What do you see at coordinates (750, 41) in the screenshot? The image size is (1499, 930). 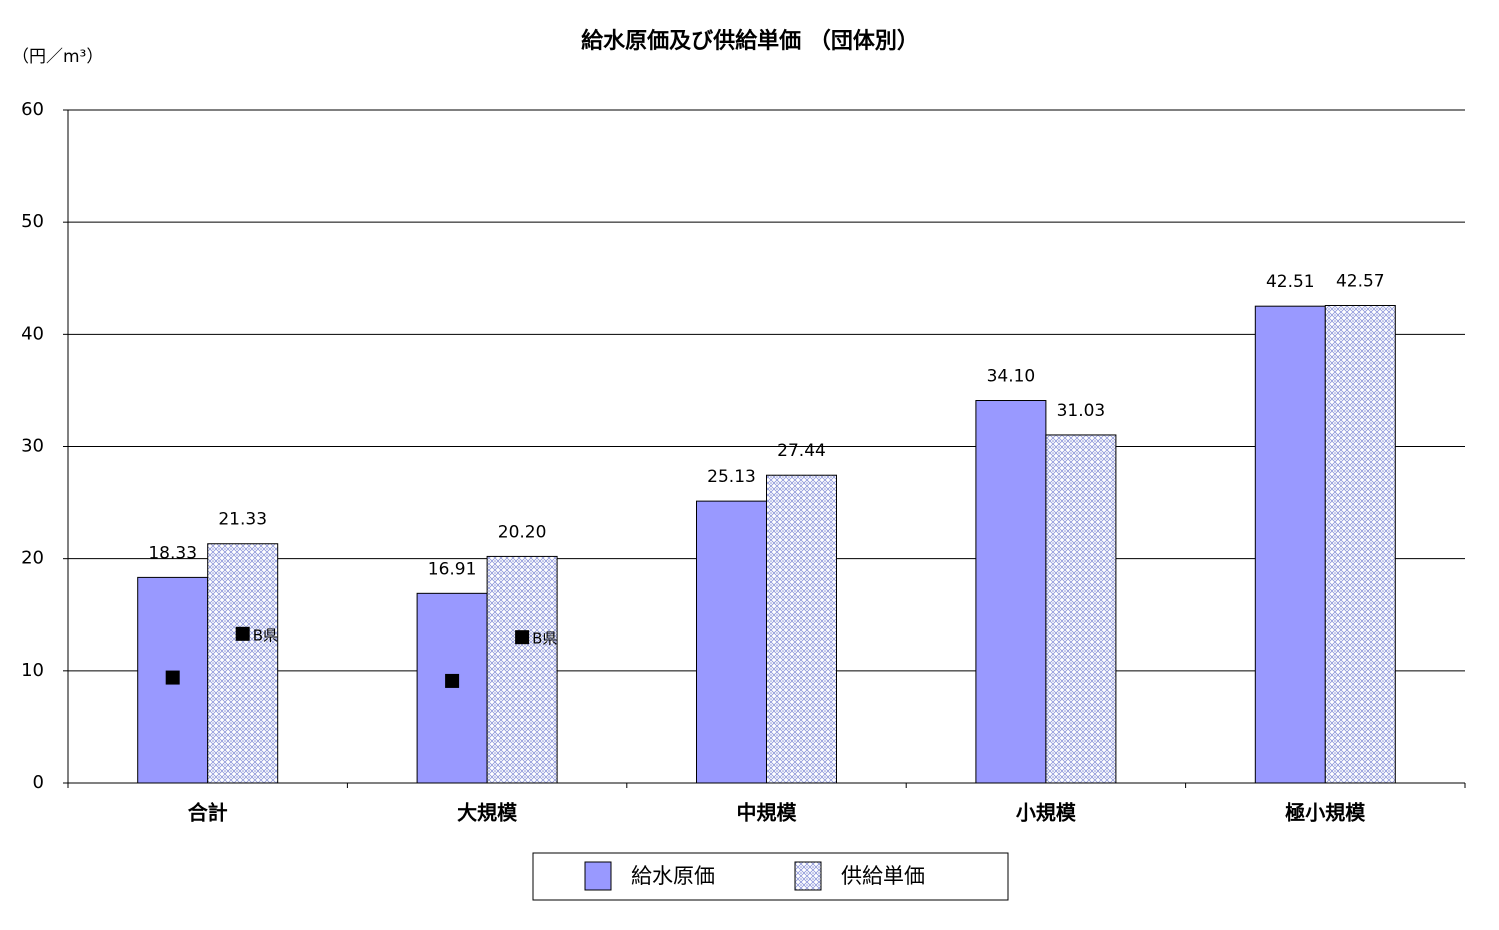 I see `chart-title: 給水原価及び供給単価 （団体別）` at bounding box center [750, 41].